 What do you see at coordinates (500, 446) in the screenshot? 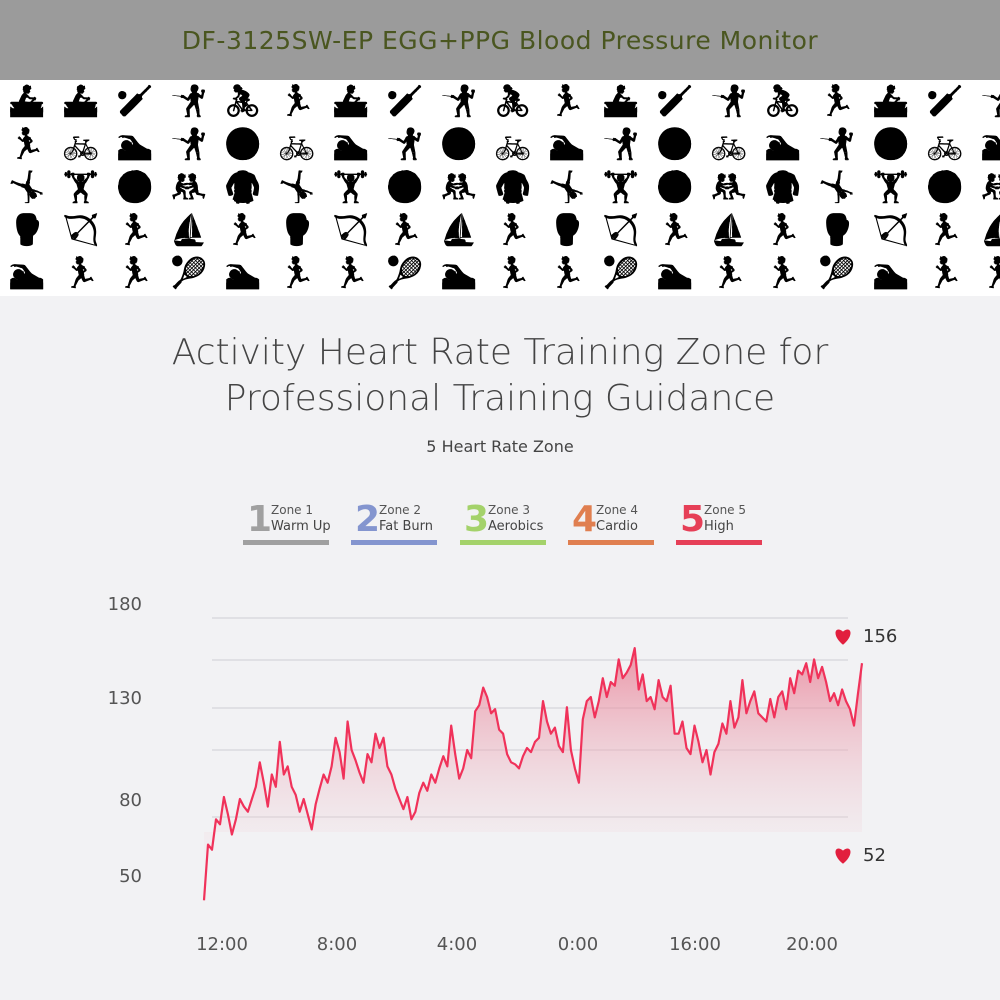
I see `chart-subtitle: 5 Heart Rate Zone` at bounding box center [500, 446].